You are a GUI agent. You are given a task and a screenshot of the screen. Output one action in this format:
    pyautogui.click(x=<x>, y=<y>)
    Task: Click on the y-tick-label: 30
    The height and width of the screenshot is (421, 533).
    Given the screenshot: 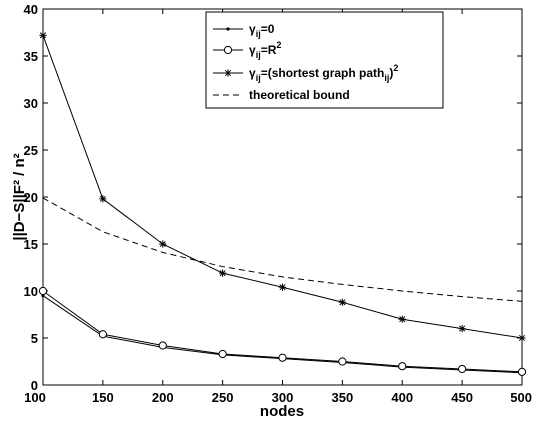 What is the action you would take?
    pyautogui.click(x=31, y=103)
    